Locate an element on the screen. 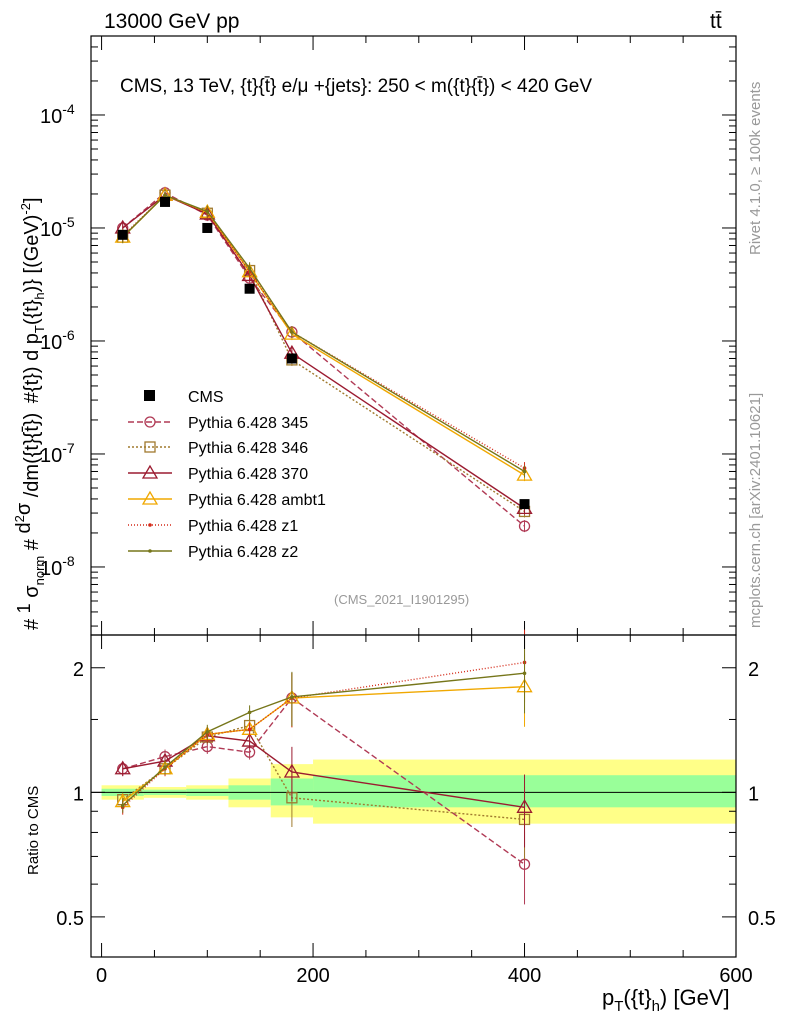 The width and height of the screenshot is (786, 1024). legend-label: Pythia 6.428 346 is located at coordinates (248, 448).